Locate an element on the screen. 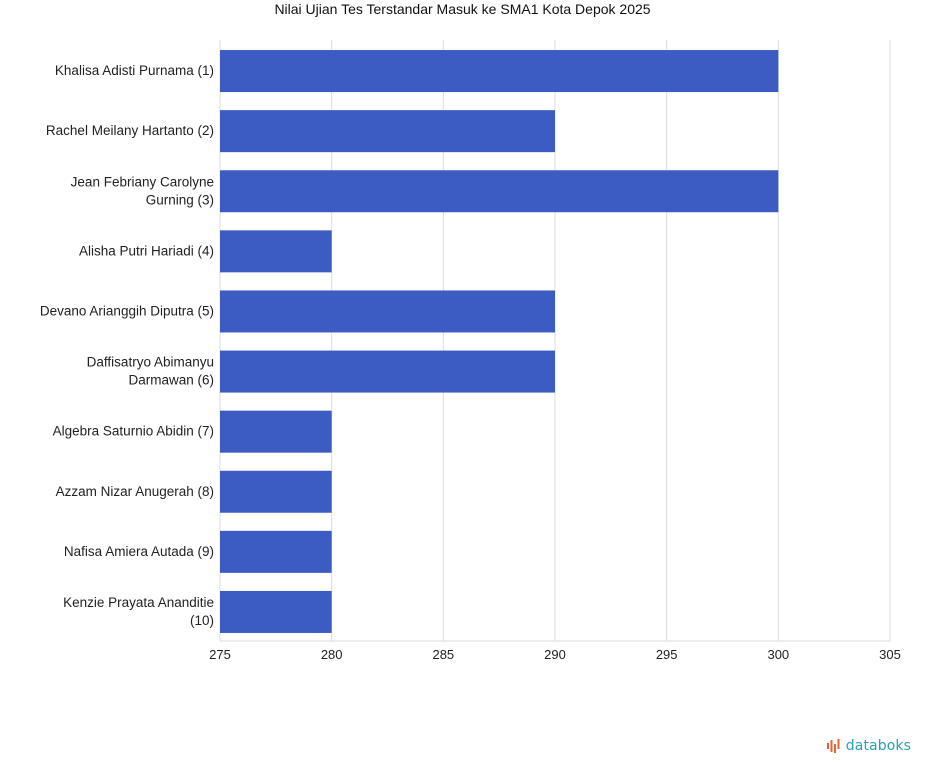 The width and height of the screenshot is (925, 774). x-axis: 275 280 285 290 295 300 305 is located at coordinates (555, 651).